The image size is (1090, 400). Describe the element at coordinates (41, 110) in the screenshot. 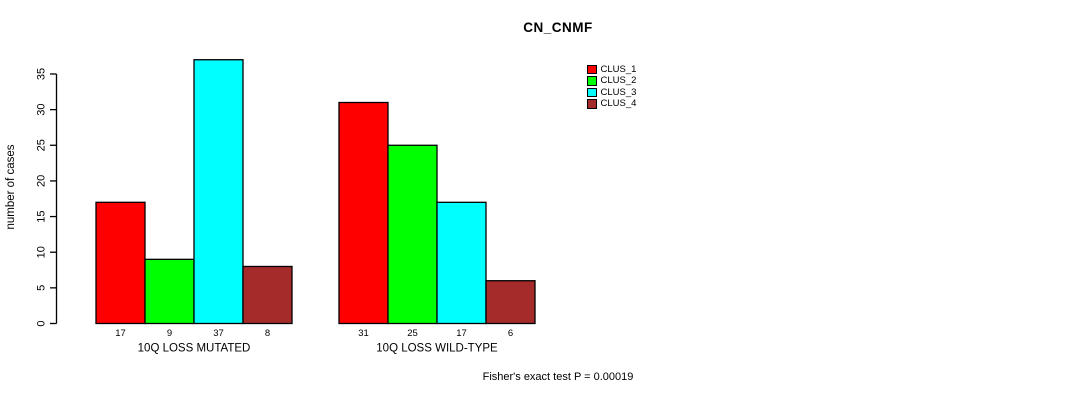

I see `y-axis-tick-label: 30` at that location.